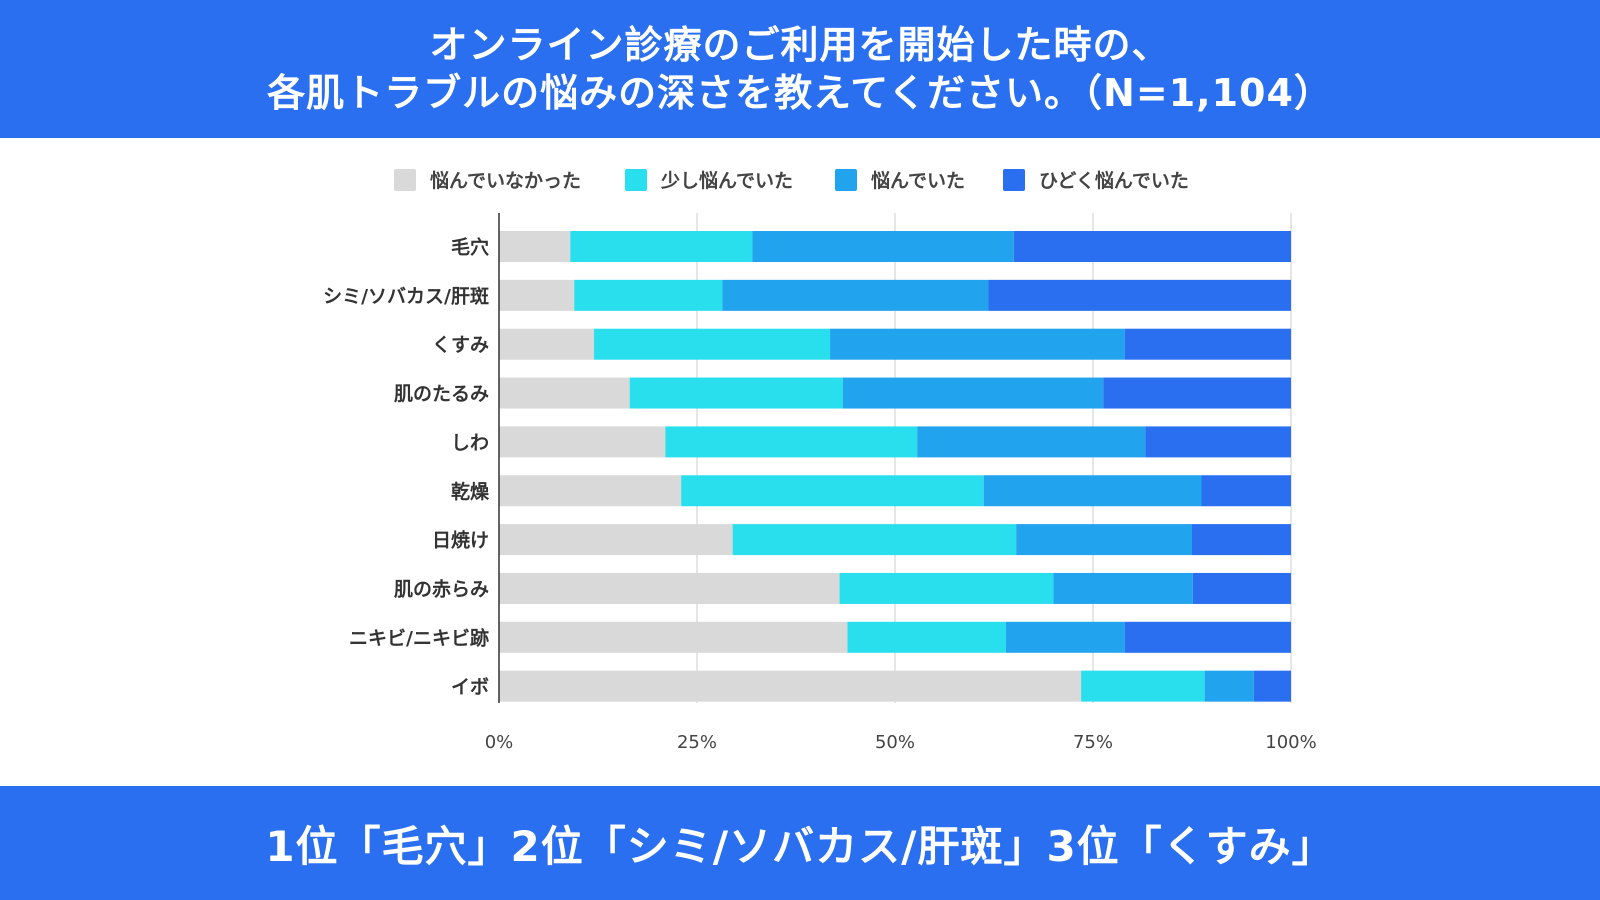 Image resolution: width=1600 pixels, height=900 pixels. I want to click on legend-label-3: 悩んでいた, so click(918, 180).